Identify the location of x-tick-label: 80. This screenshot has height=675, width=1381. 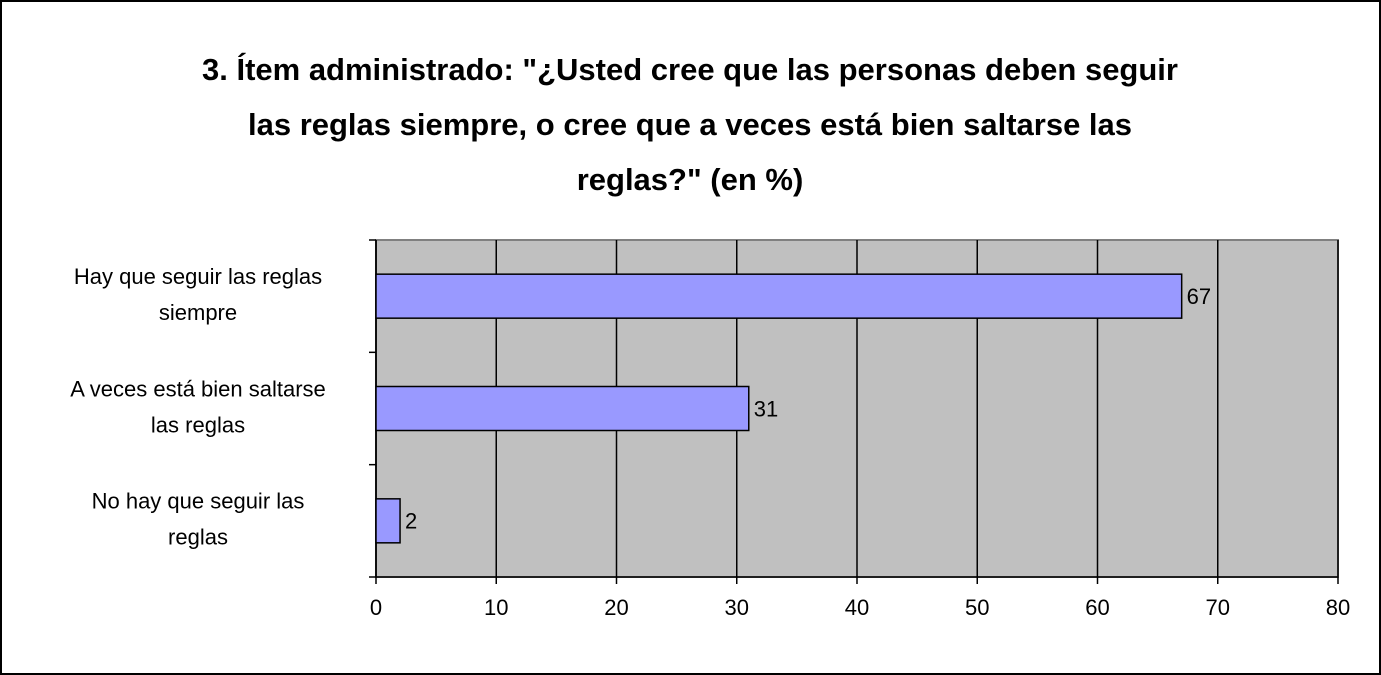
(1338, 607).